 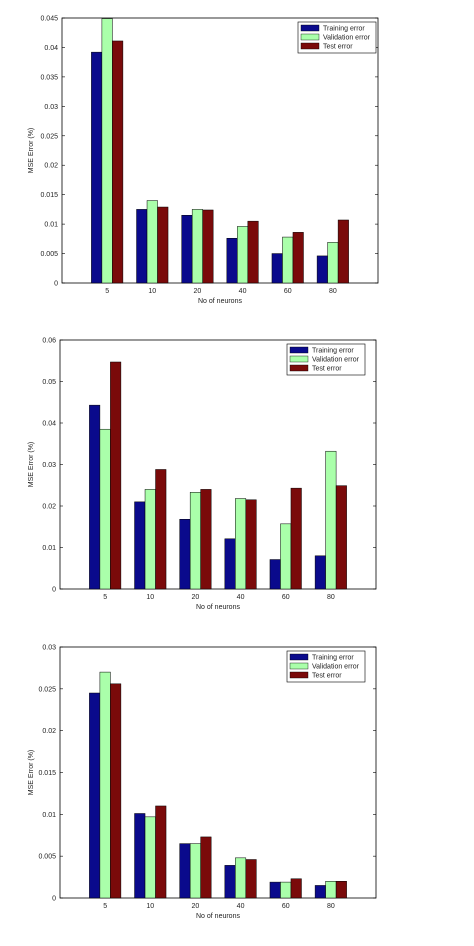 What do you see at coordinates (49, 77) in the screenshot?
I see `y-tick-label: 0.035` at bounding box center [49, 77].